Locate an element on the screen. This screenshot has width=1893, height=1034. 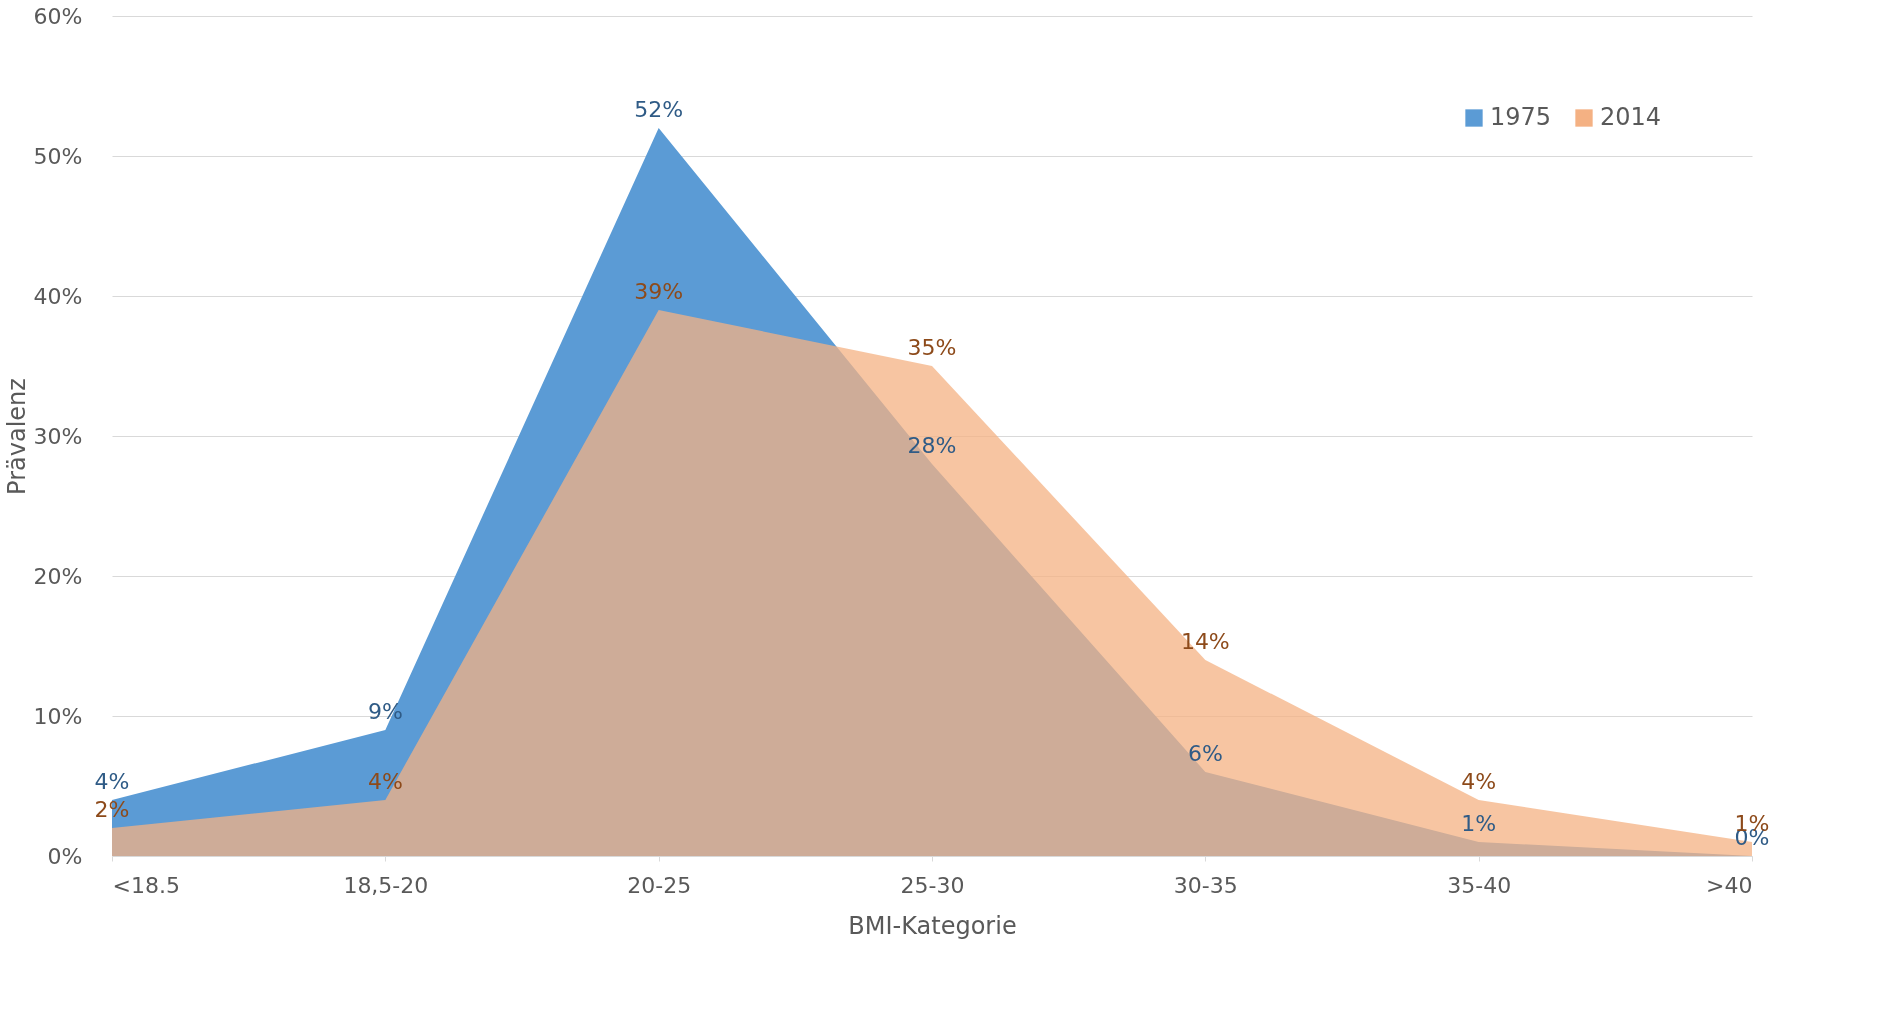
x-tick-label: <18.5 is located at coordinates (146, 885).